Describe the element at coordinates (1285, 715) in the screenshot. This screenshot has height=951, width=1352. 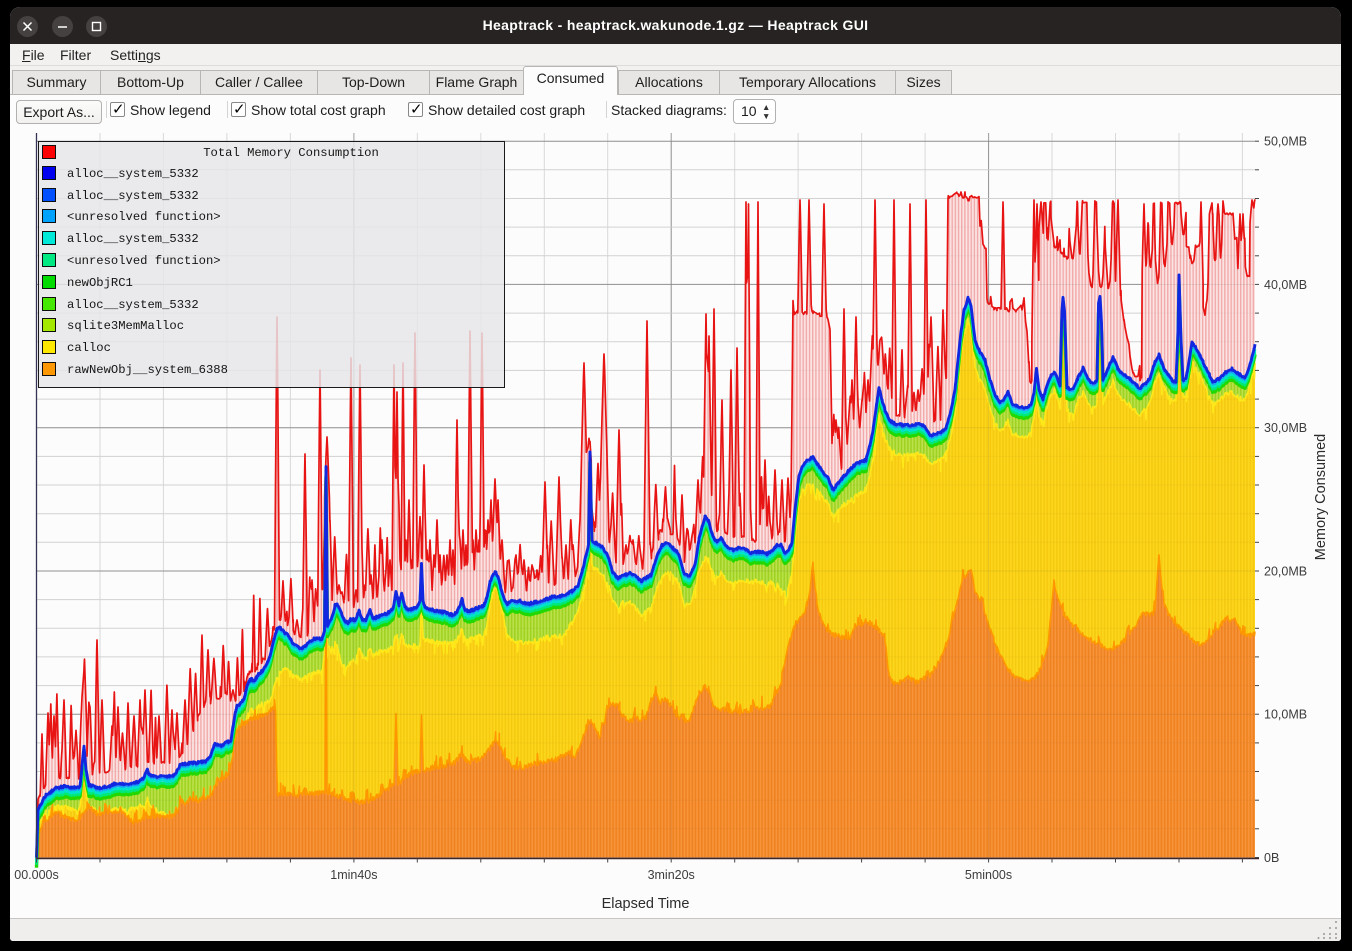
I see `svg-text: 10,0MB` at that location.